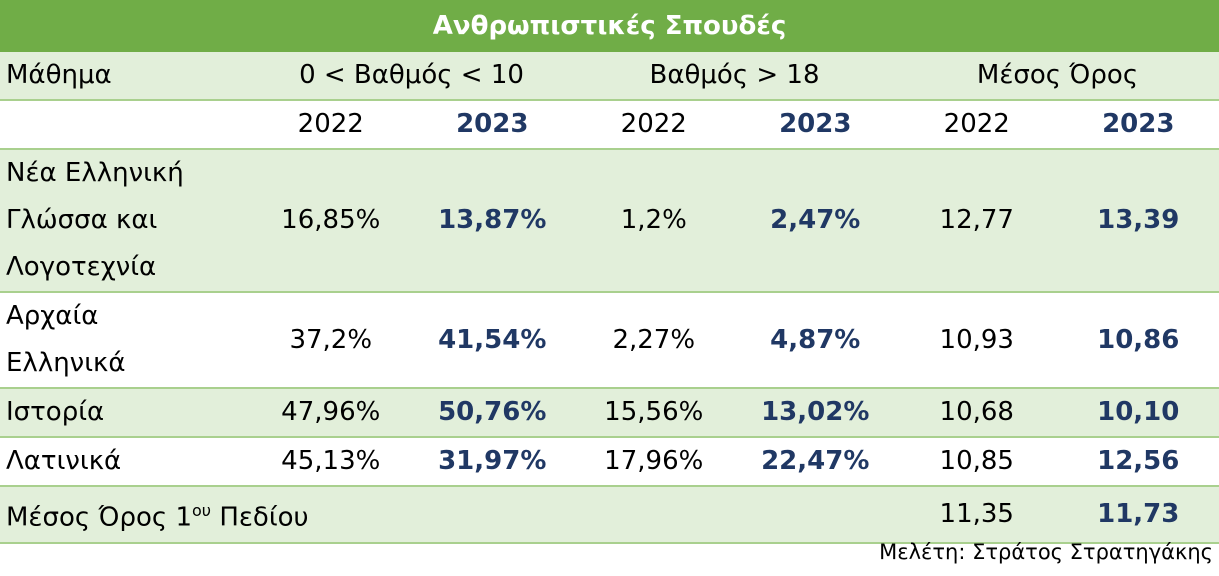 Image resolution: width=1219 pixels, height=576 pixels. What do you see at coordinates (448, 515) in the screenshot?
I see `average-label: Μέσος Όρος 1ου Πεδίου` at bounding box center [448, 515].